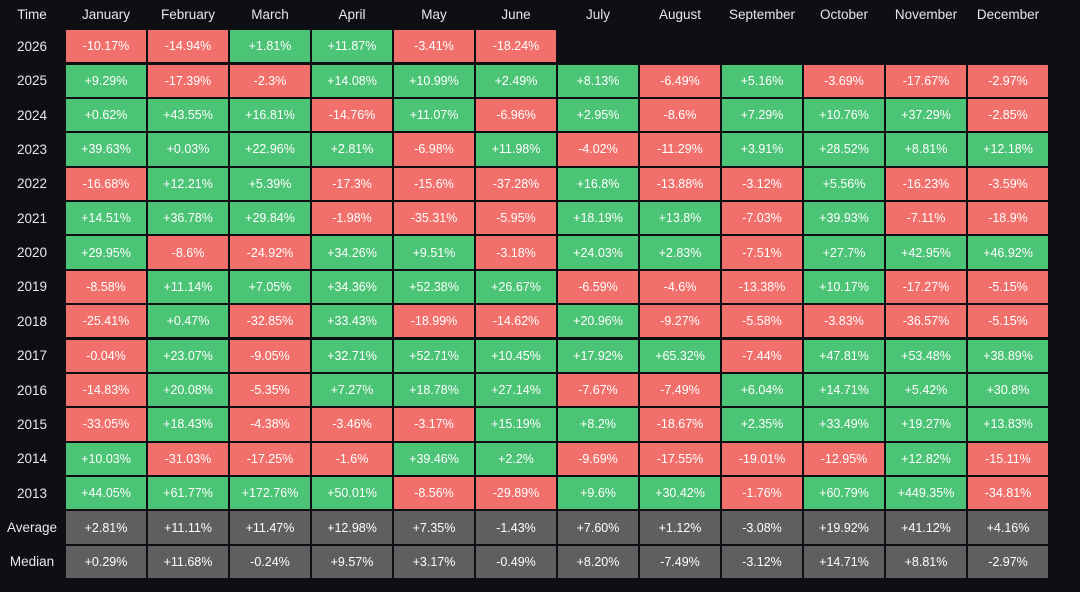 The width and height of the screenshot is (1080, 592). What do you see at coordinates (1008, 218) in the screenshot?
I see `return-cell: -18.9%` at bounding box center [1008, 218].